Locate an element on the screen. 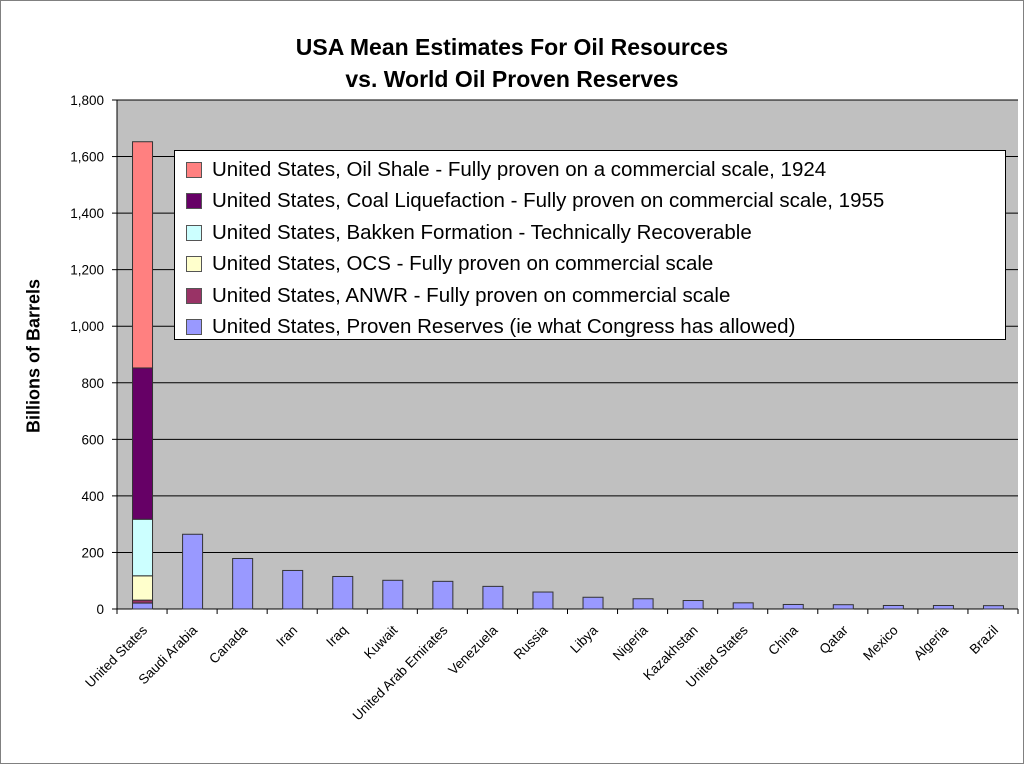 Image resolution: width=1024 pixels, height=764 pixels. x-tick-label: Brazil is located at coordinates (984, 640).